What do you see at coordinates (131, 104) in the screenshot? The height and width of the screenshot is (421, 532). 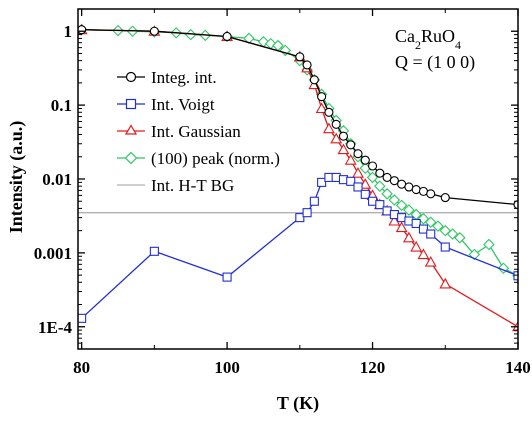 I see `legend-marker-square` at bounding box center [131, 104].